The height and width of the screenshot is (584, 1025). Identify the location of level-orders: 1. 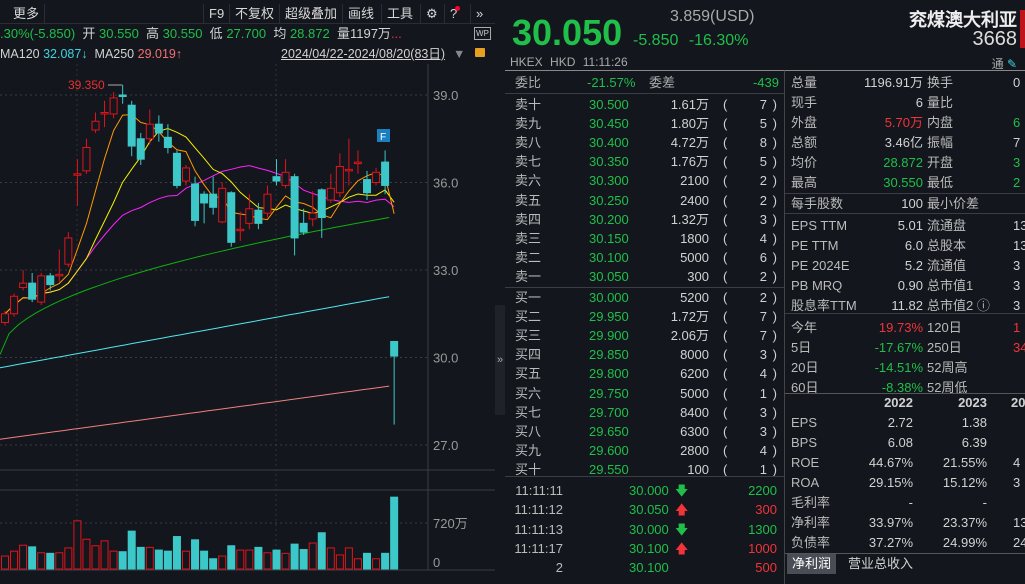
(763, 393).